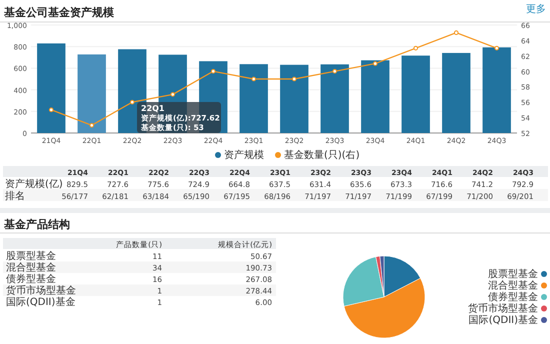  Describe the element at coordinates (36, 224) in the screenshot. I see `text: 基金产品结构` at that location.